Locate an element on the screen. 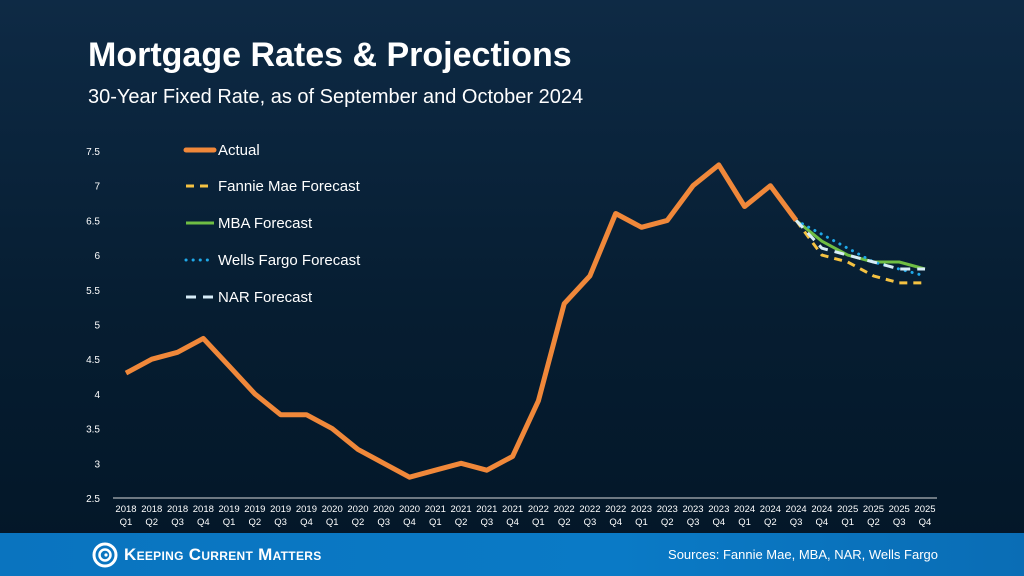  y-tick-label: 3.5 is located at coordinates (93, 430).